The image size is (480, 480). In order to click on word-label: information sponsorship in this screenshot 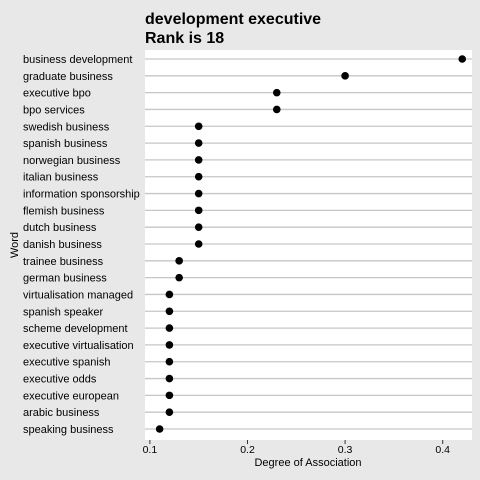, I will do `click(81, 195)`.